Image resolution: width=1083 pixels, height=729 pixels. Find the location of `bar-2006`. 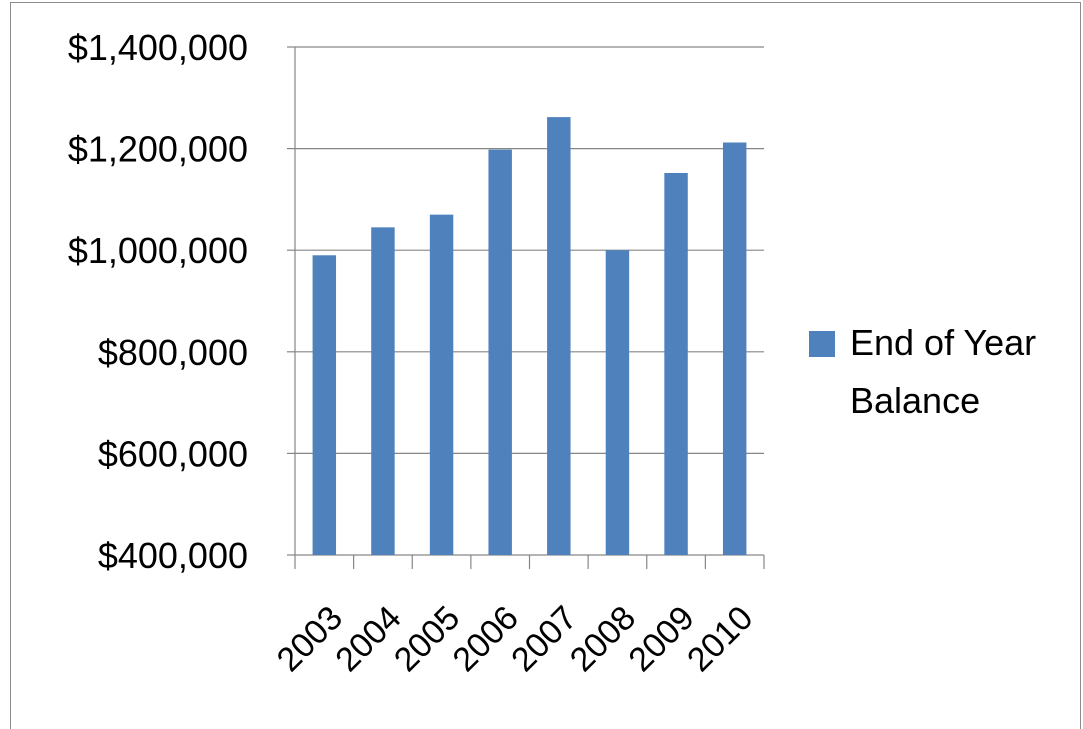

bar-2006 is located at coordinates (500, 352).